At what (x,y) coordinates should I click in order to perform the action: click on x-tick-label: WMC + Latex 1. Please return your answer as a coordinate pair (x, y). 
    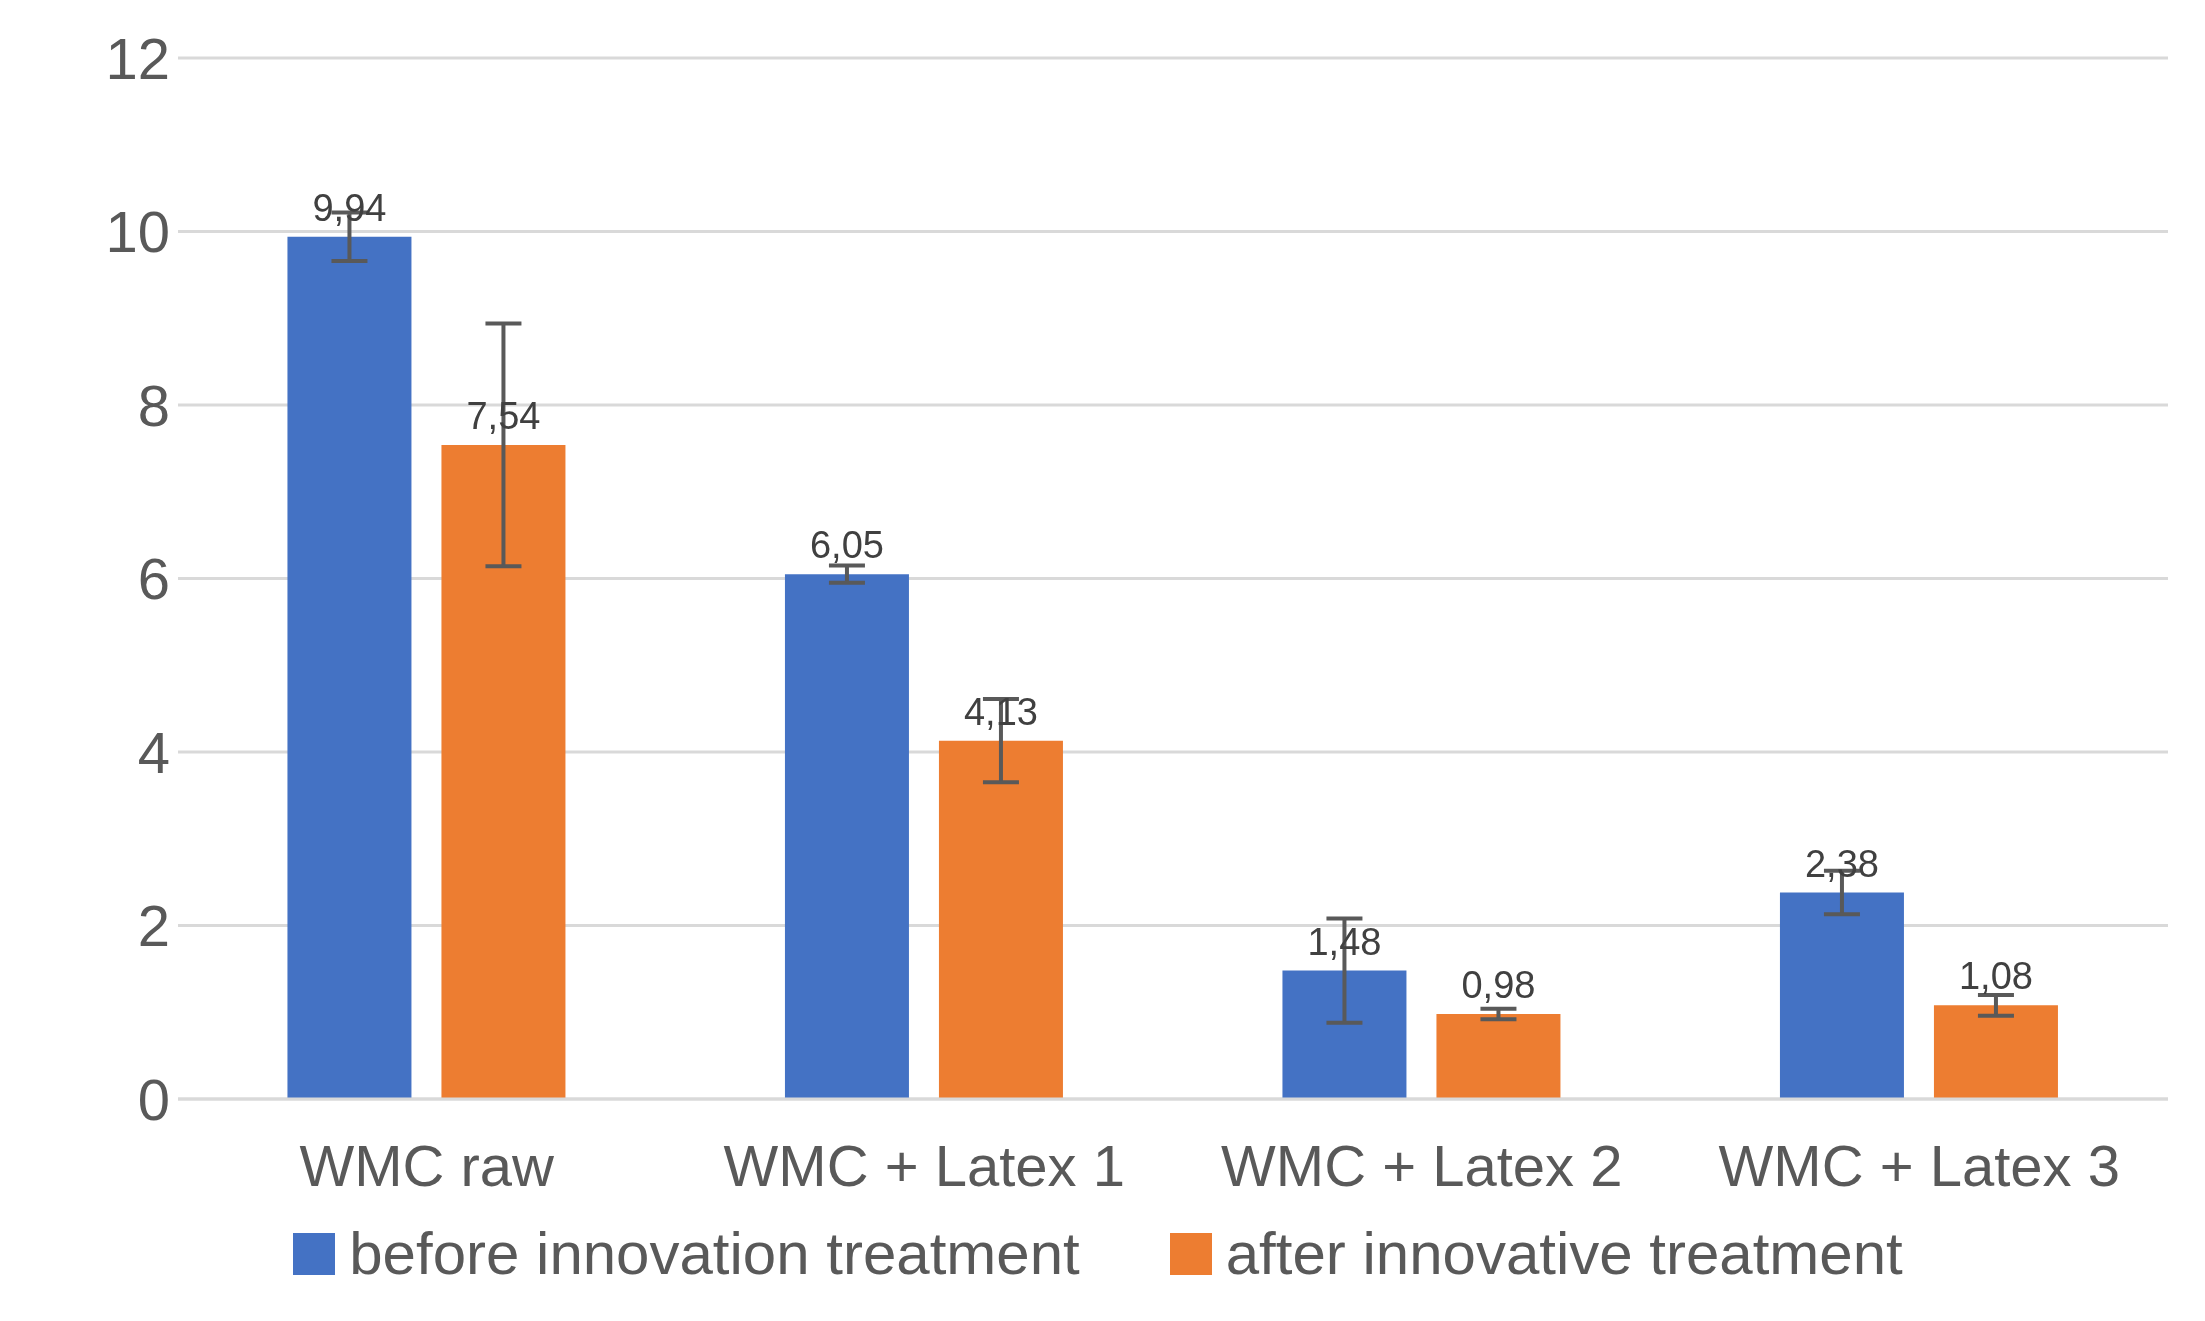
    Looking at the image, I should click on (924, 1166).